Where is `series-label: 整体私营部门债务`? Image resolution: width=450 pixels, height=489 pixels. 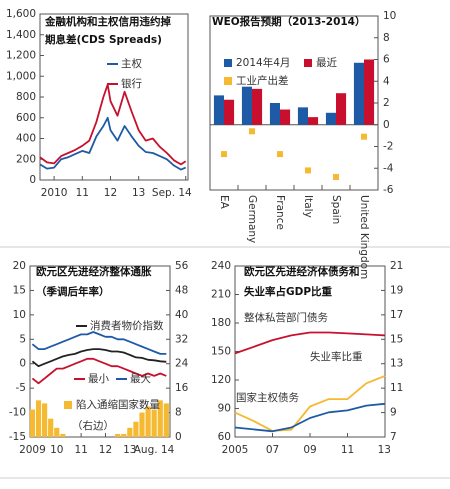
series-label: 整体私营部门债务 is located at coordinates (286, 317).